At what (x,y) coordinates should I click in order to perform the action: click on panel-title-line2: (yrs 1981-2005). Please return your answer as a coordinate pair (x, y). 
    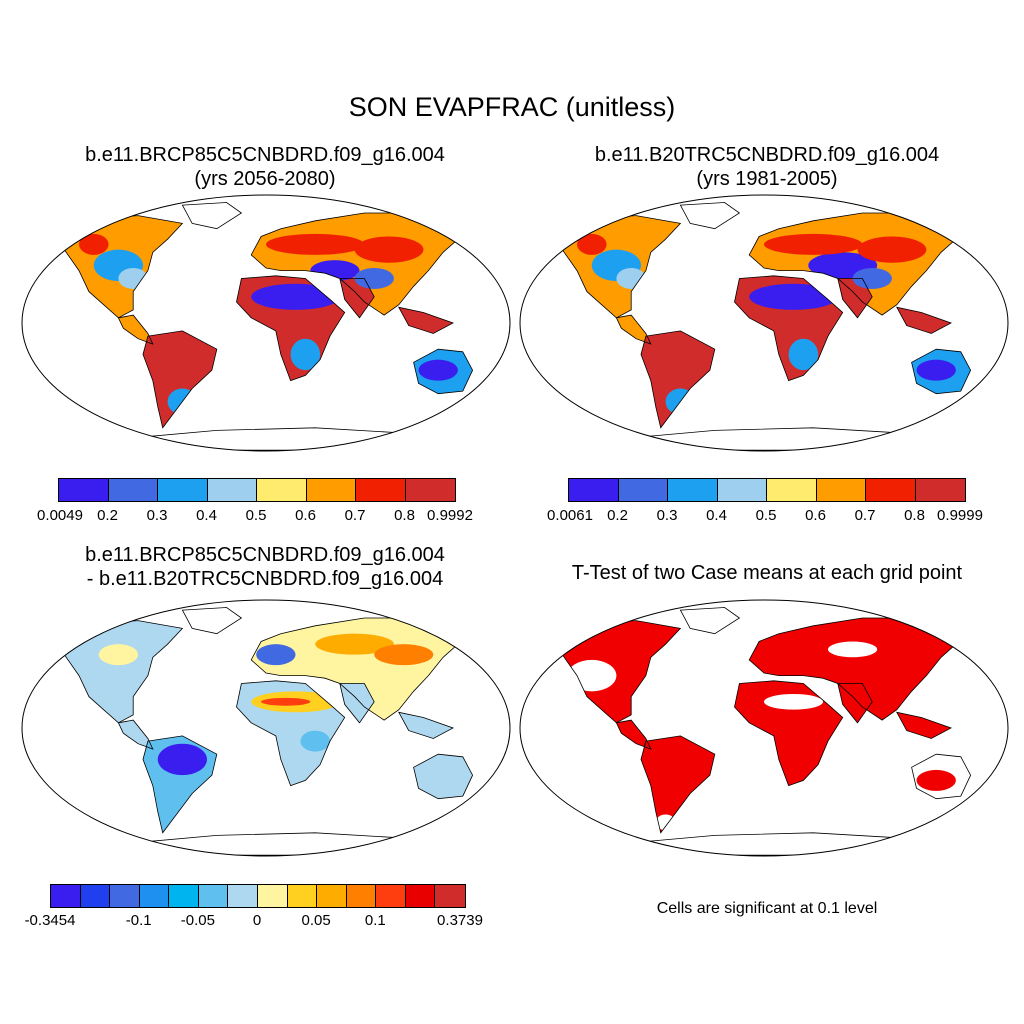
    Looking at the image, I should click on (767, 179).